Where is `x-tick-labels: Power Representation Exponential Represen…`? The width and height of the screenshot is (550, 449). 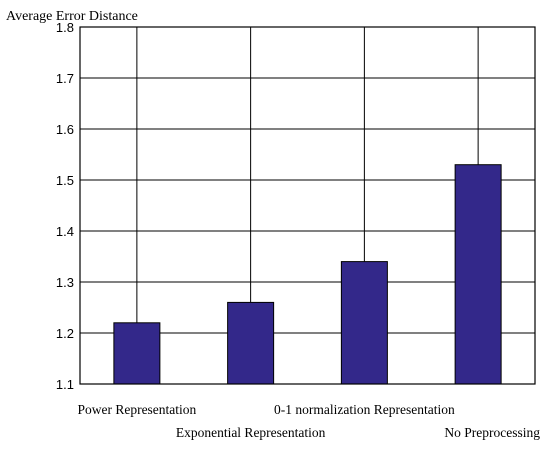 x-tick-labels: Power Representation Exponential Represen… is located at coordinates (308, 421).